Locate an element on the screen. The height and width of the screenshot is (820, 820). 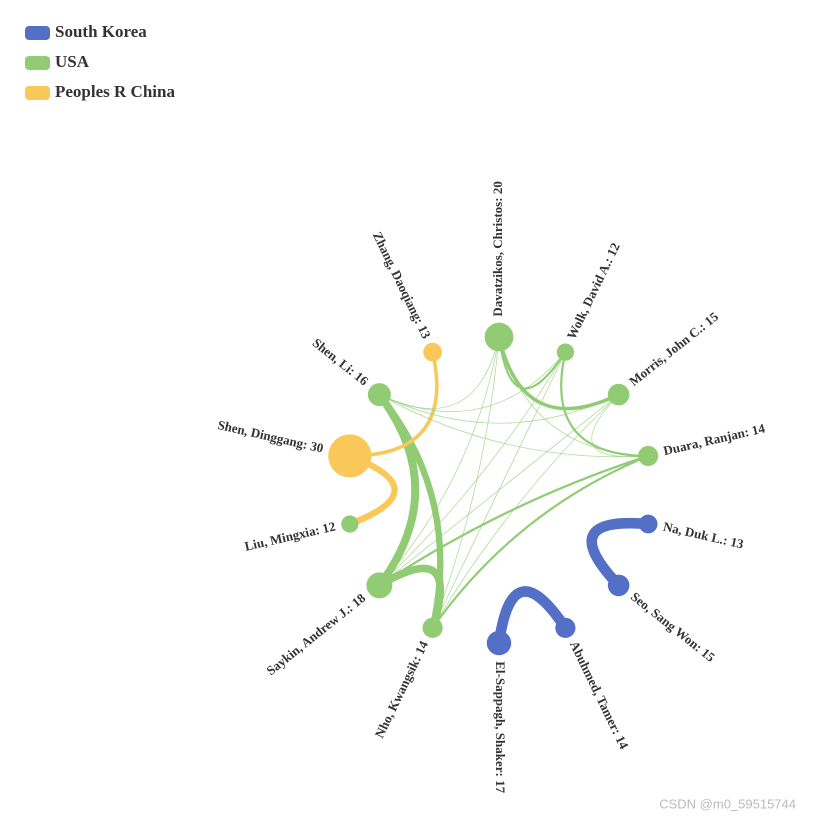
node-label: Zhang, Daoqiang: 13 is located at coordinates (402, 285).